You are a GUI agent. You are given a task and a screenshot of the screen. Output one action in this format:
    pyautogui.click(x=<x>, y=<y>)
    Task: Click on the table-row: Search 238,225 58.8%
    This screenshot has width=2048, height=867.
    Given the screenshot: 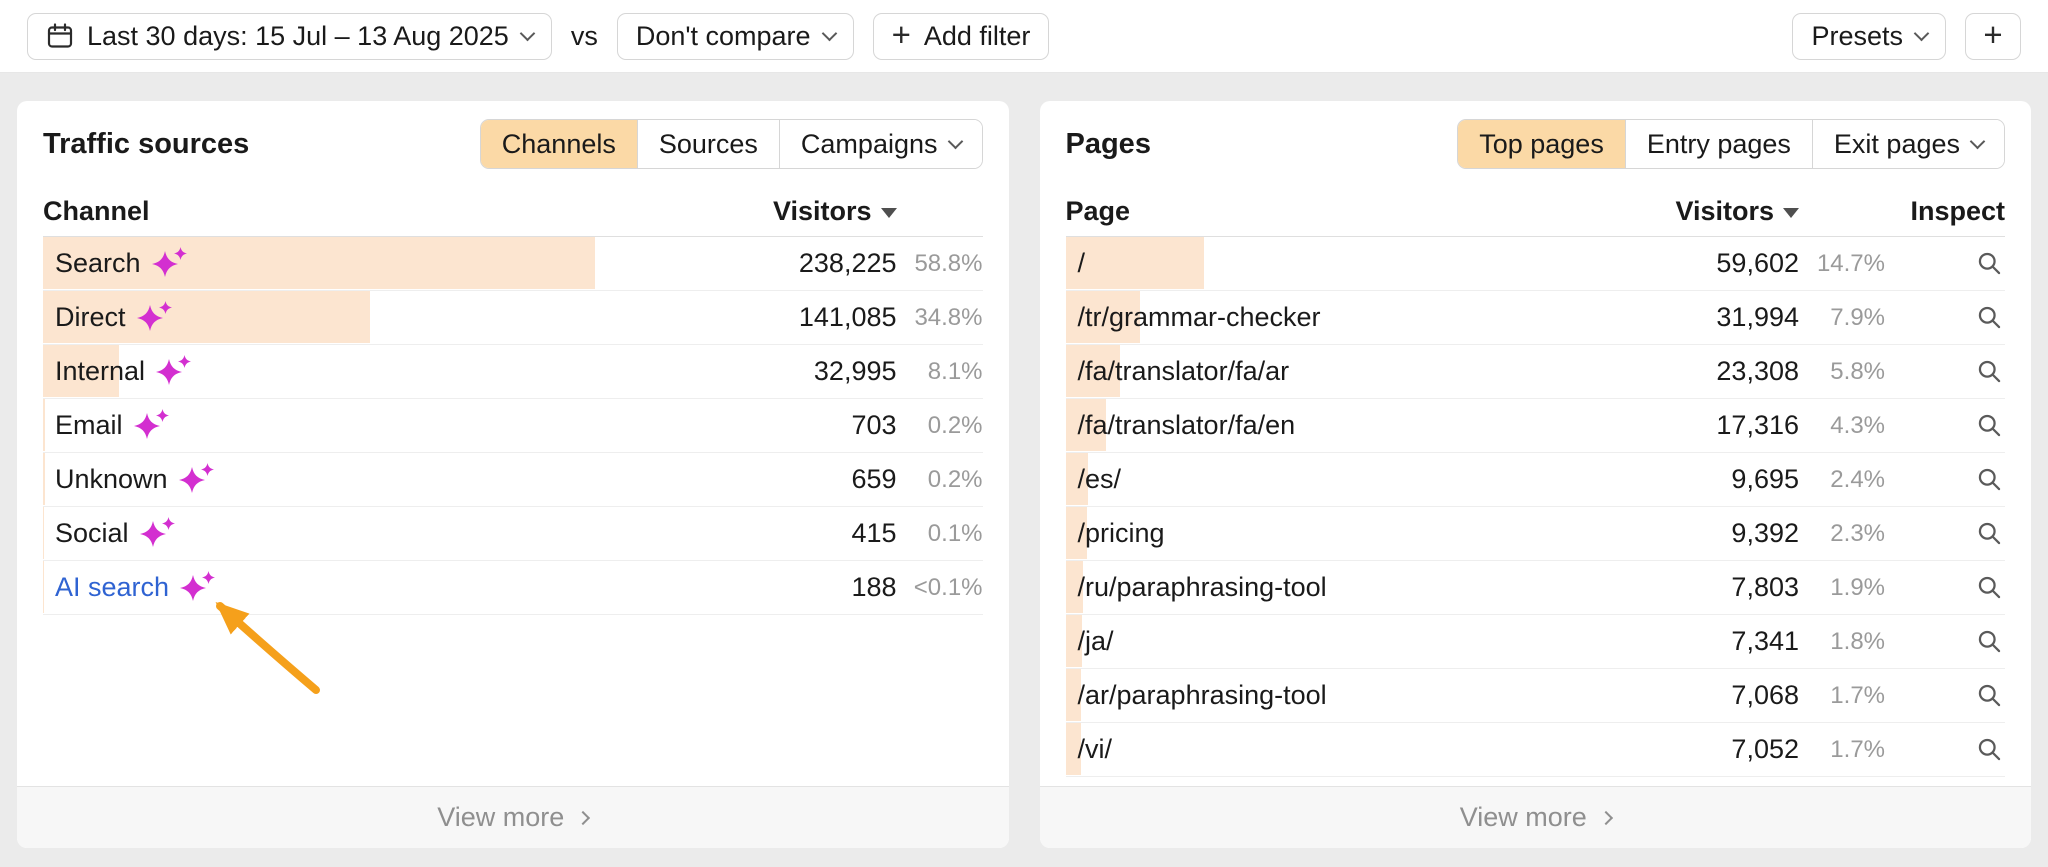 What is the action you would take?
    pyautogui.click(x=513, y=264)
    